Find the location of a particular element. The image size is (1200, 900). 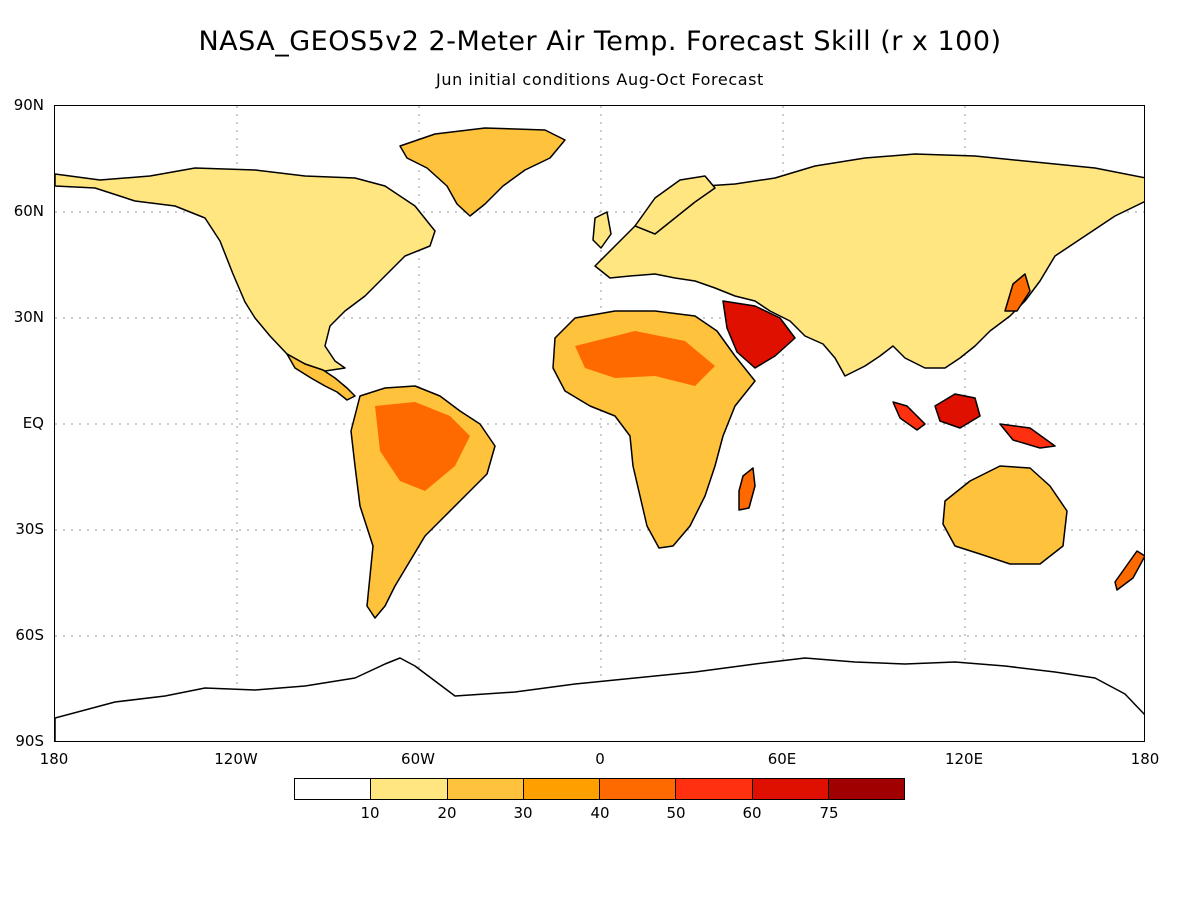

land-new-guinea is located at coordinates (1027, 436).